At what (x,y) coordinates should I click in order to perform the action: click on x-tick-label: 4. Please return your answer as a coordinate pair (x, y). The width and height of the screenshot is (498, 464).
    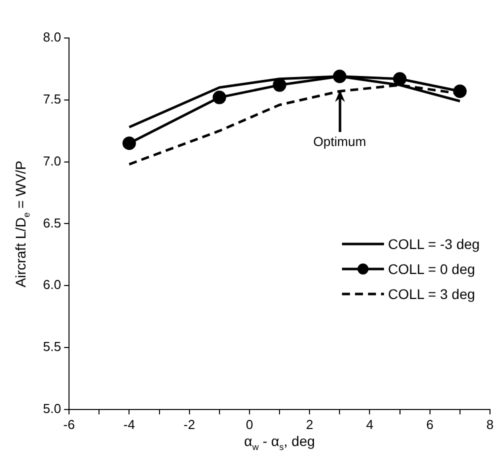
    Looking at the image, I should click on (370, 424).